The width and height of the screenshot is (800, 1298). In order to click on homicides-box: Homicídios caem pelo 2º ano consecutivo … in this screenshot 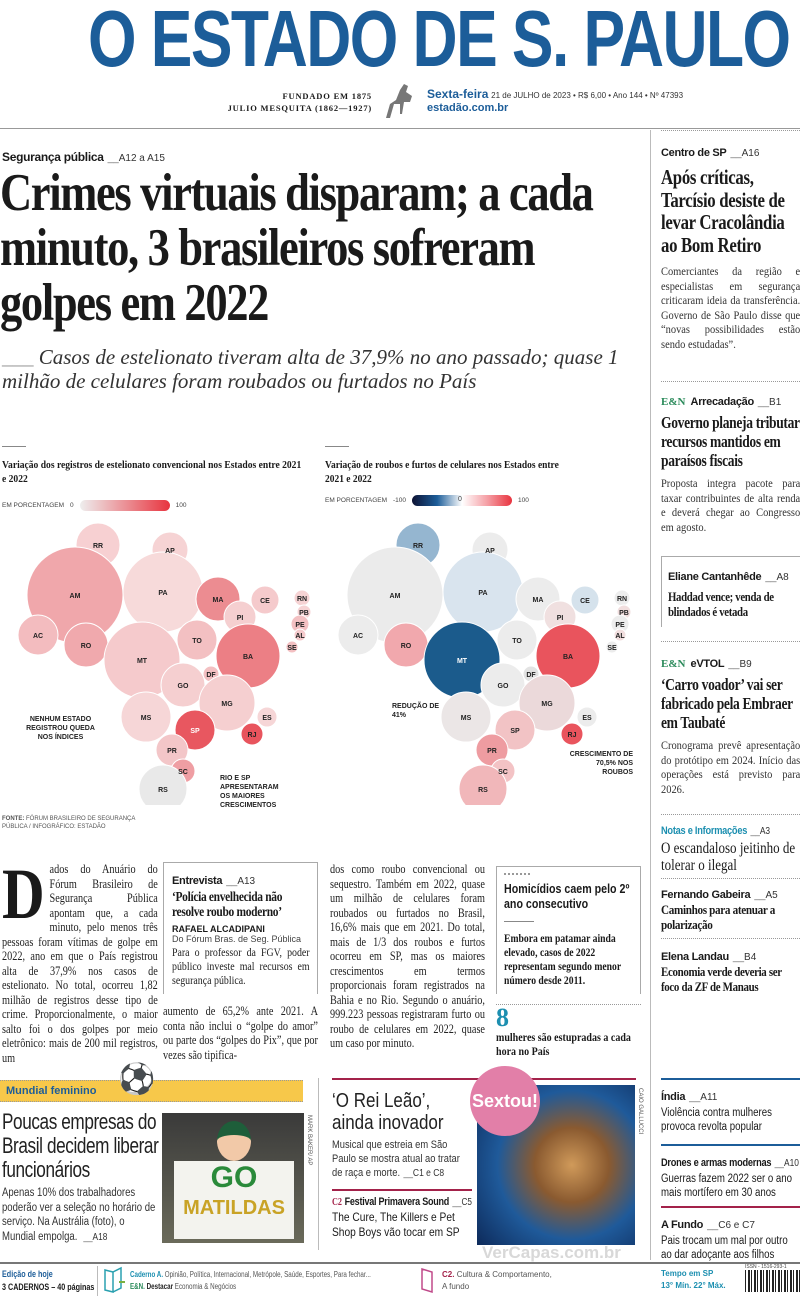, I will do `click(568, 930)`.